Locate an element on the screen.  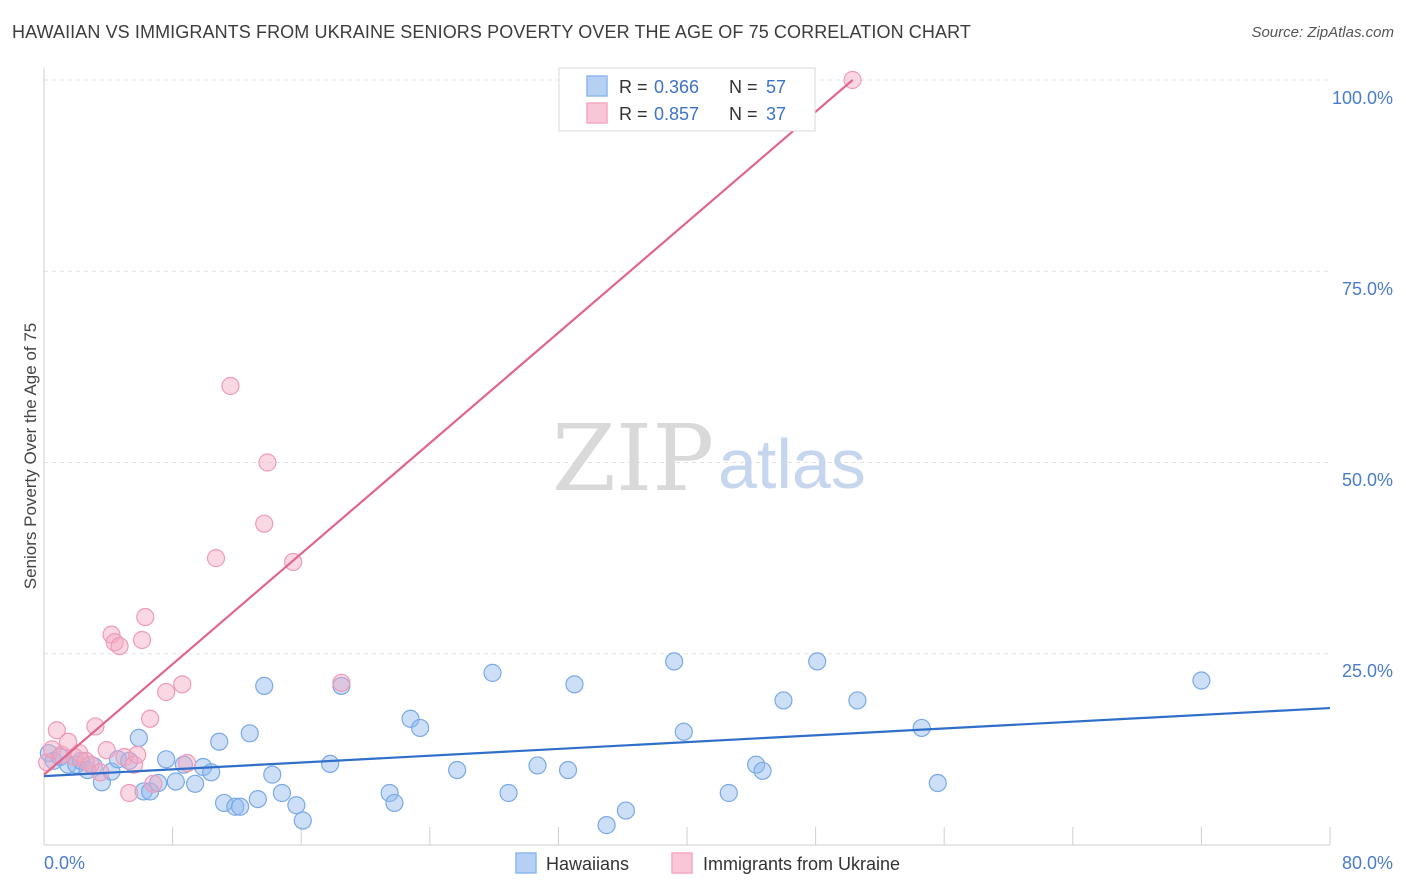
bottom-legend-swatch-ukraine is located at coordinates (682, 863).